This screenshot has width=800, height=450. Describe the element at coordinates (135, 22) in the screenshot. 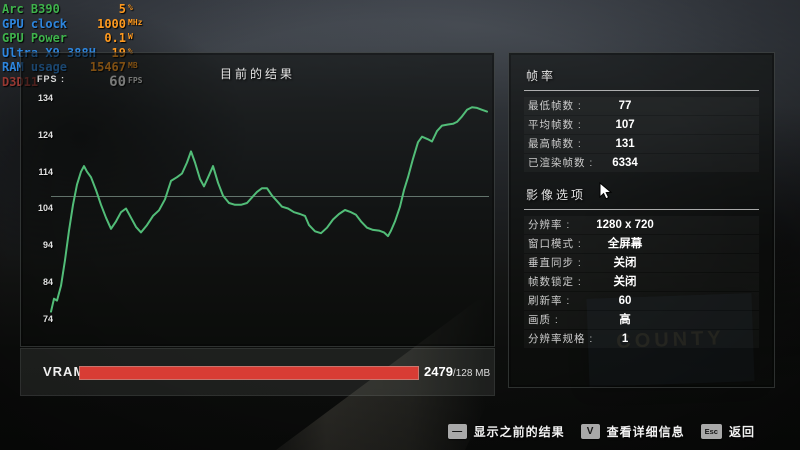

I see `gpu-clock-unit: MHz` at that location.